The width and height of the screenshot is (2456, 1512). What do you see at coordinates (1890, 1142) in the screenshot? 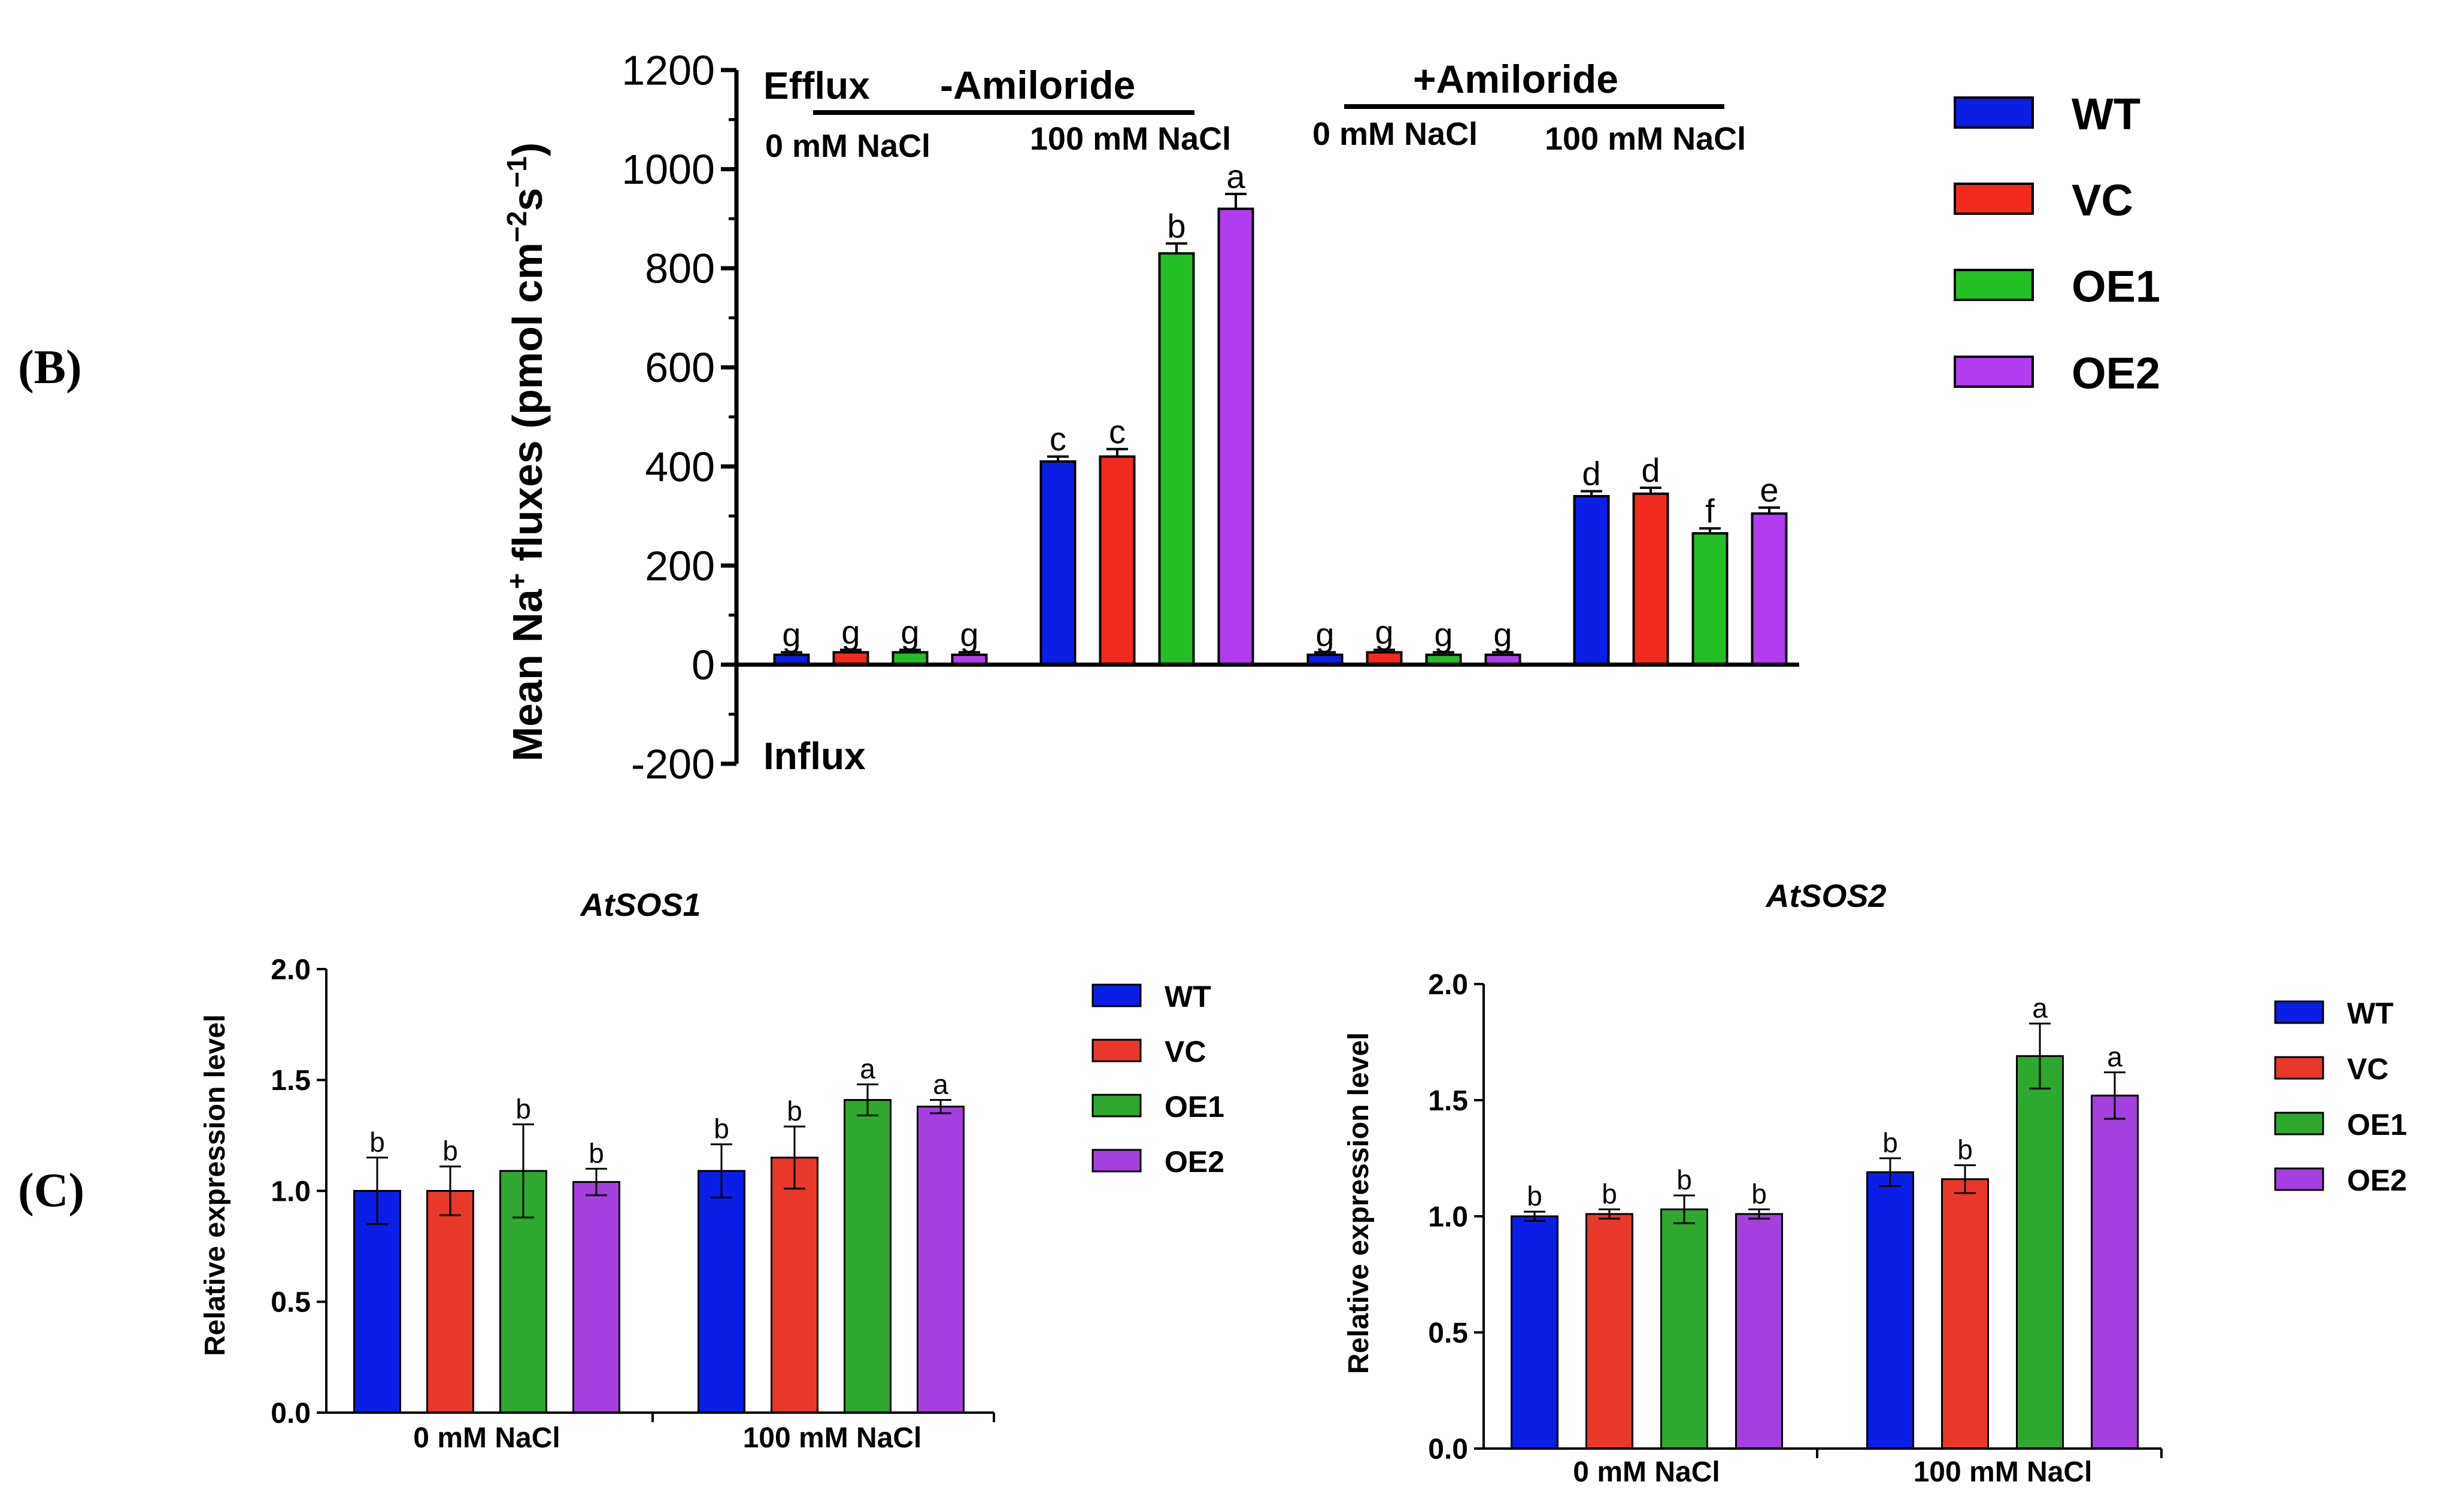
I see `sig-letter-sos2-wt-1: b` at bounding box center [1890, 1142].